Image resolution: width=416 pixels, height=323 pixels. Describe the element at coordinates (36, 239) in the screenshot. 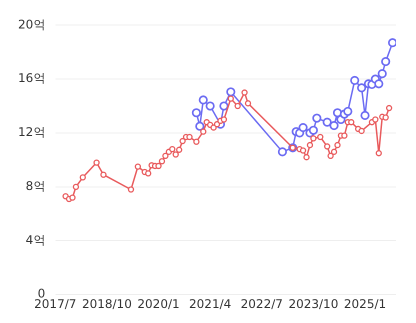

I see `y-tick-label: 4억` at that location.